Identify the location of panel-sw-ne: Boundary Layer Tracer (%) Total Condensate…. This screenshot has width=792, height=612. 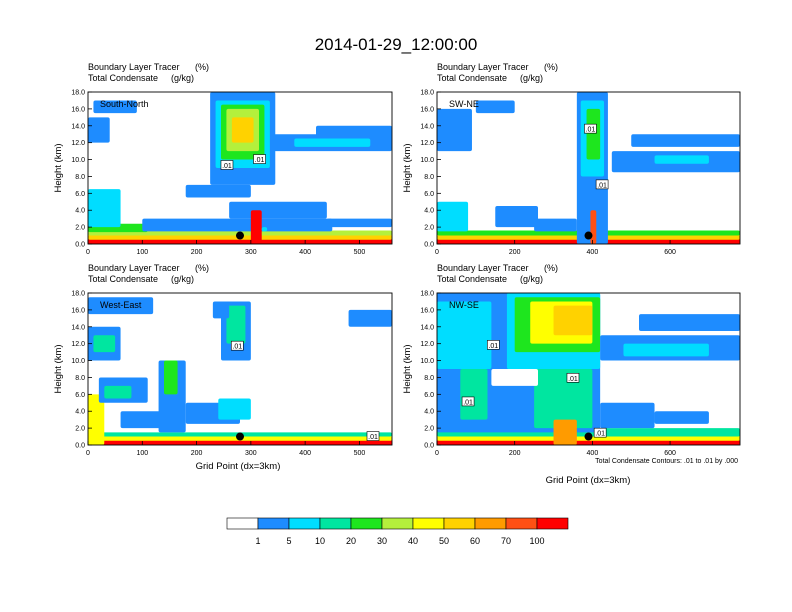
(571, 159).